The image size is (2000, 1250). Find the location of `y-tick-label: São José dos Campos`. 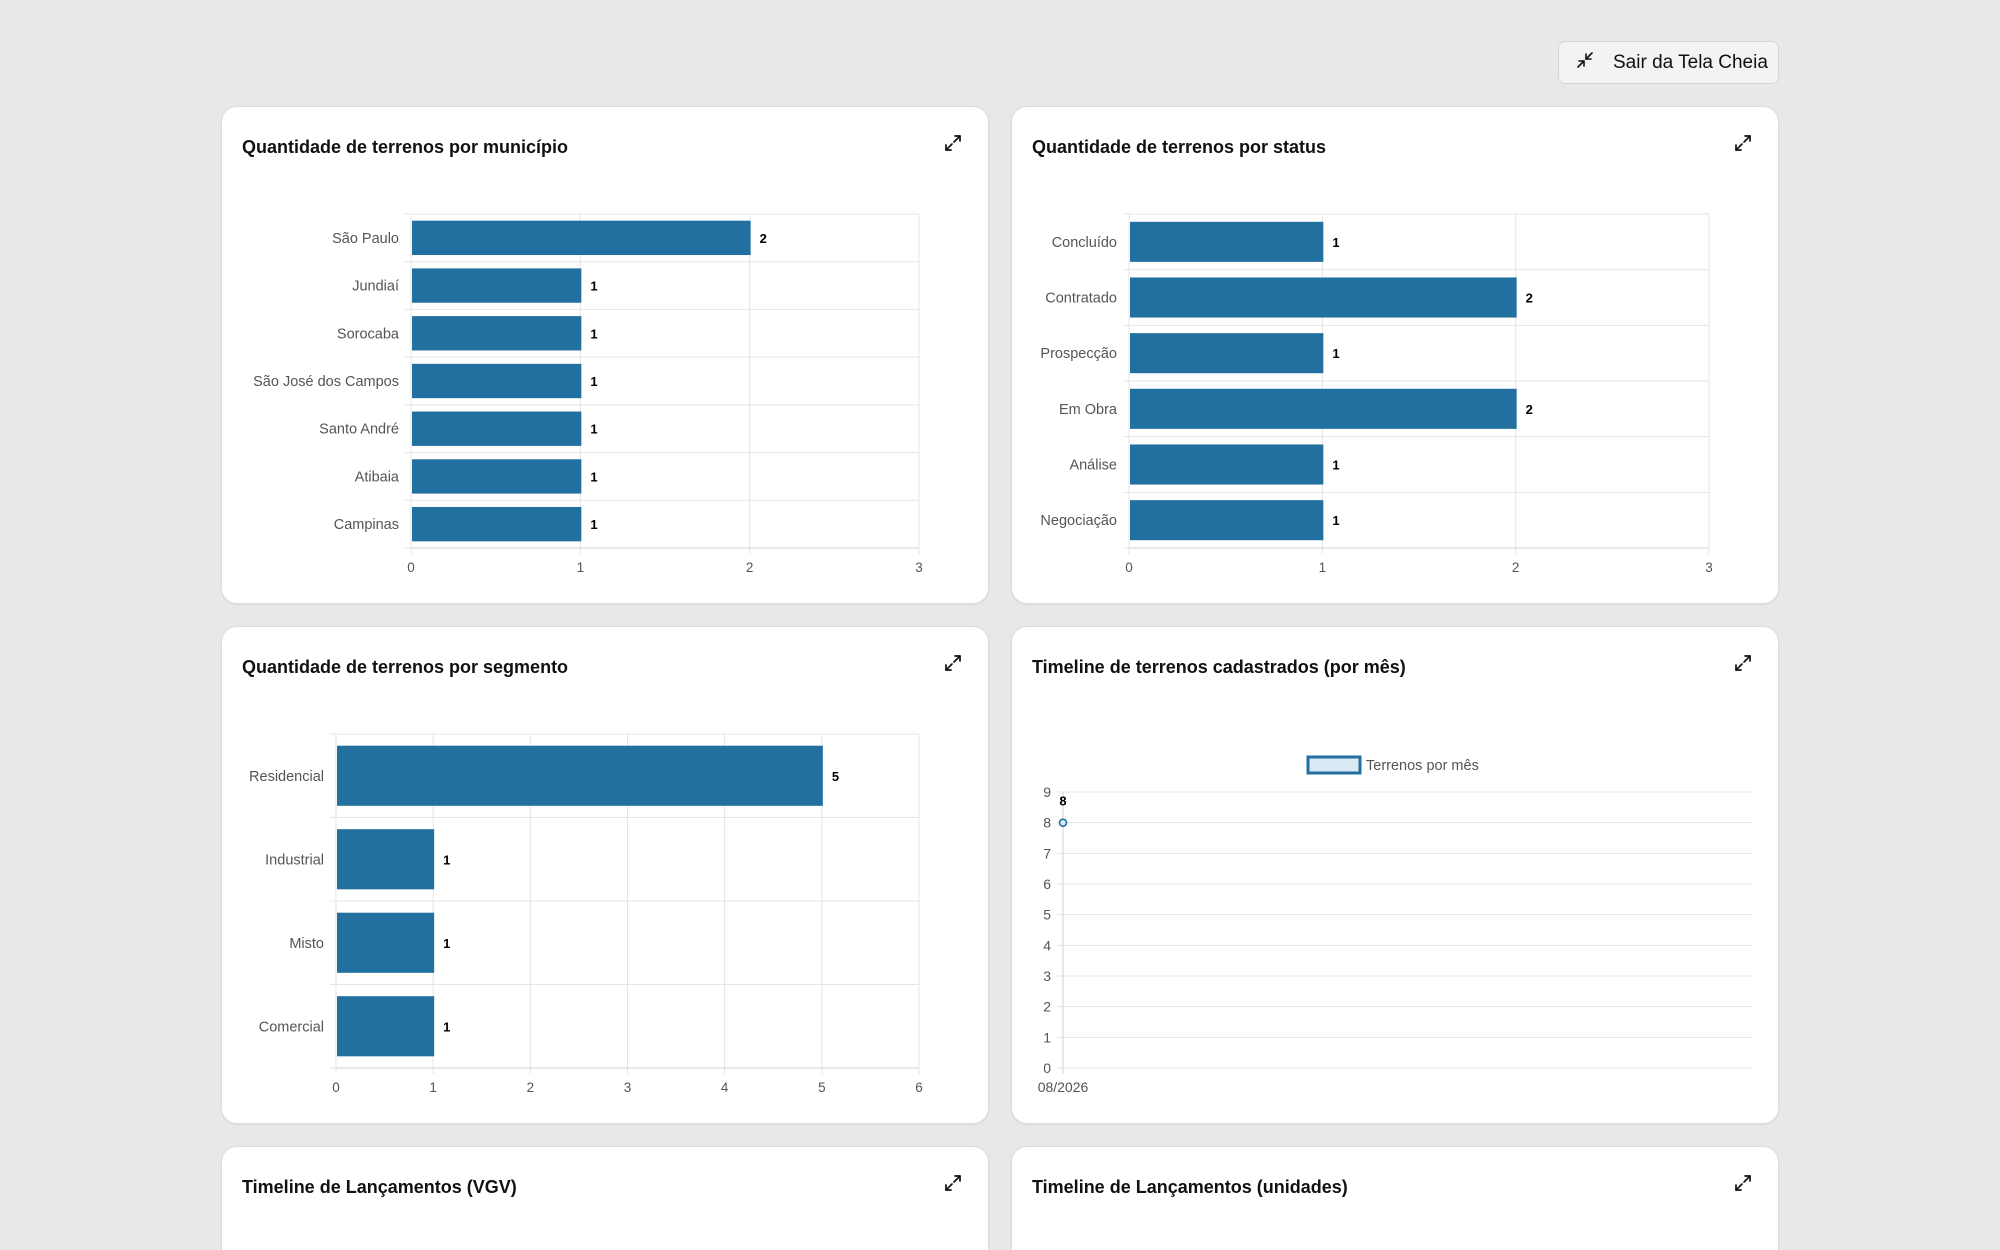

y-tick-label: São José dos Campos is located at coordinates (326, 382).